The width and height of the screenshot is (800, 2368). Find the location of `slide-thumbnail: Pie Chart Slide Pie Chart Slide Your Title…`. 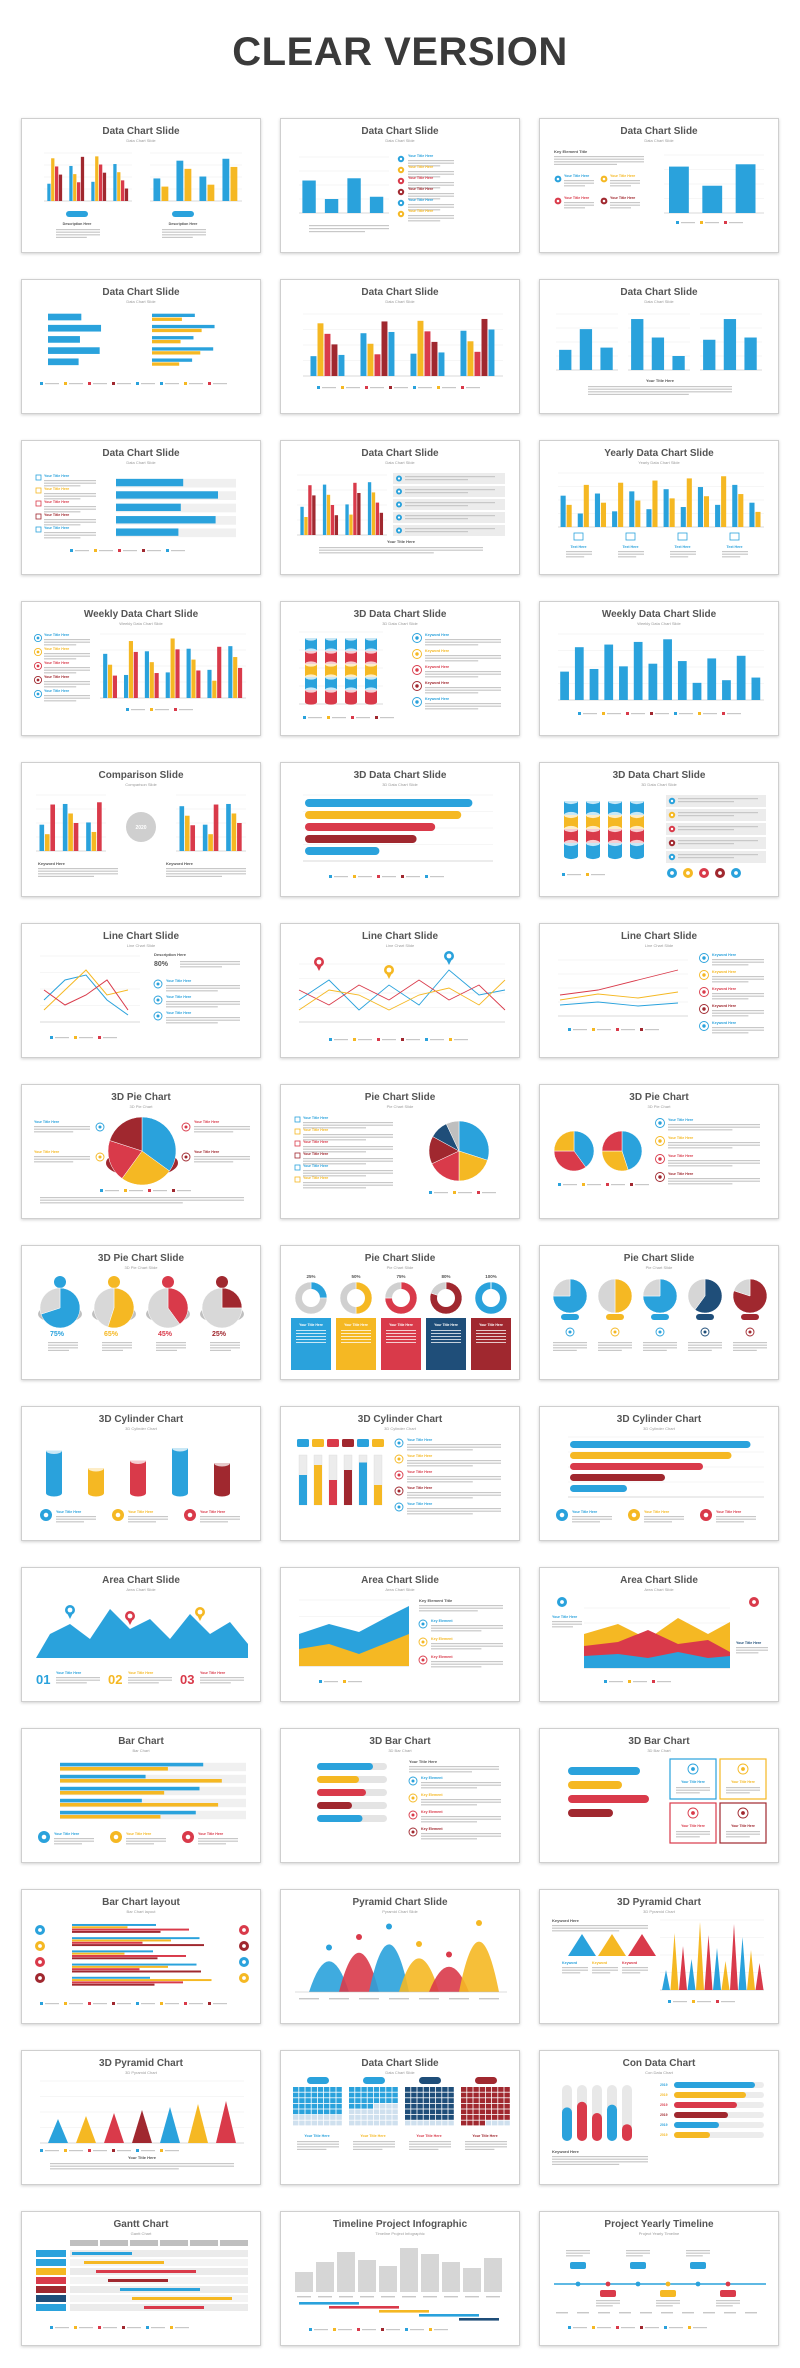

slide-thumbnail: Pie Chart Slide Pie Chart Slide Your Title… is located at coordinates (400, 1151).